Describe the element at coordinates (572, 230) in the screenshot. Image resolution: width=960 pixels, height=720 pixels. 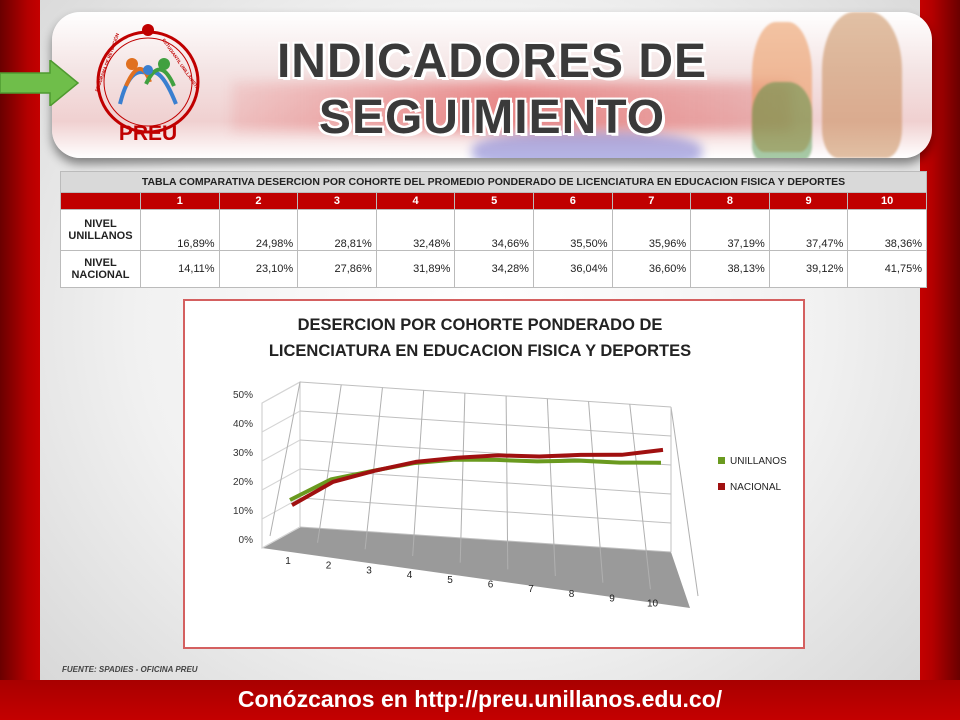
I see `table-cell: 35,50%` at that location.